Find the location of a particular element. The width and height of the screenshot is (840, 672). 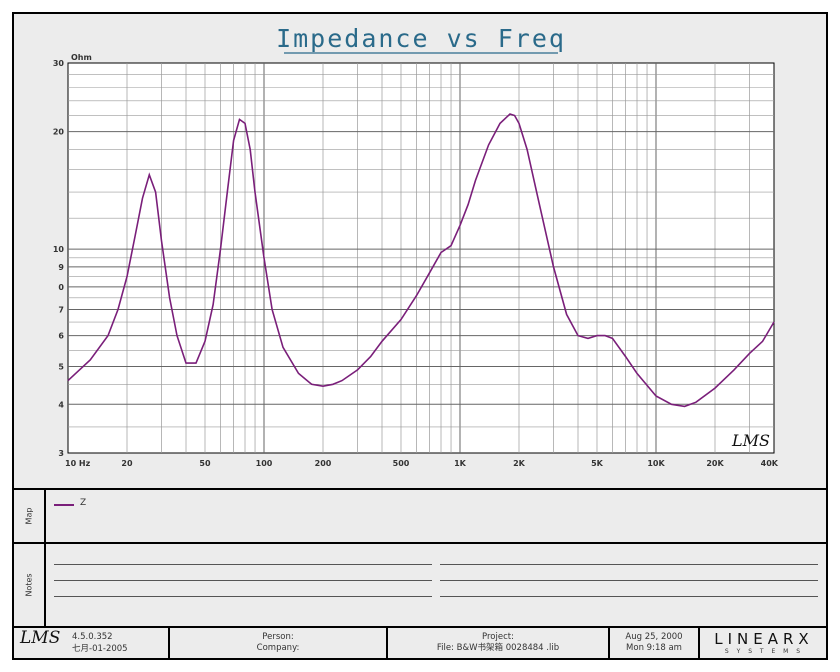

footer-time: Mon 9:18 am is located at coordinates (654, 648).